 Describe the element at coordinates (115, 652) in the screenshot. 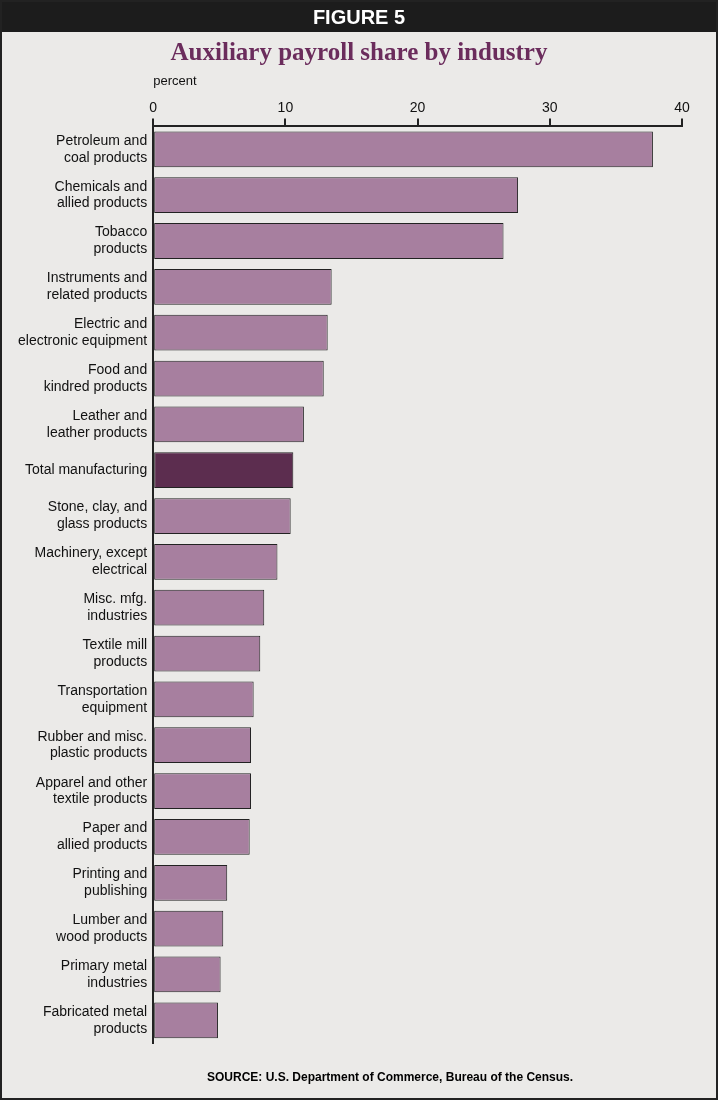

I see `y-tick-label: Textile mill products` at that location.